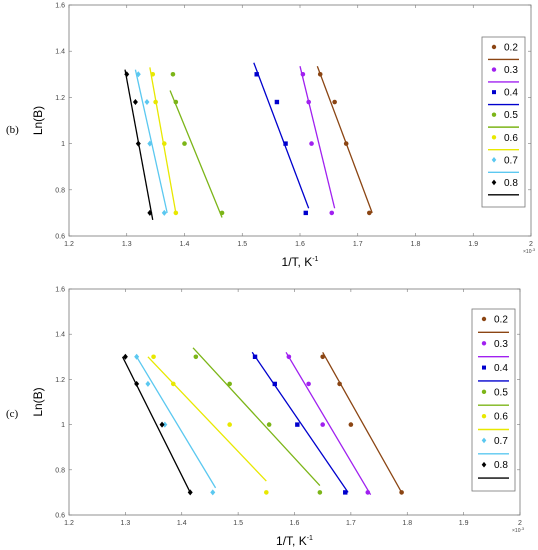 This screenshot has width=538, height=550. I want to click on series-0.8, so click(157, 424).